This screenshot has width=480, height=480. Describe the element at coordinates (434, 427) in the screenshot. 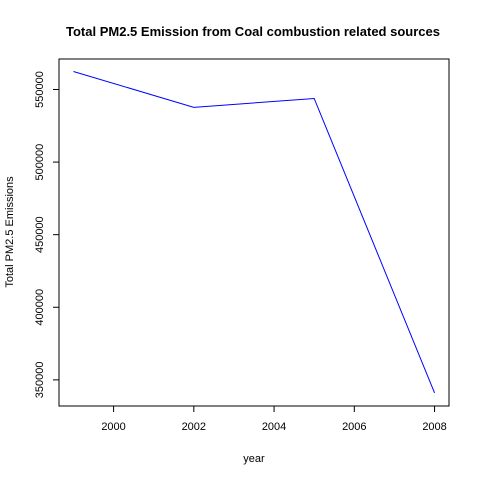

I see `x-tick-label: 2008` at that location.